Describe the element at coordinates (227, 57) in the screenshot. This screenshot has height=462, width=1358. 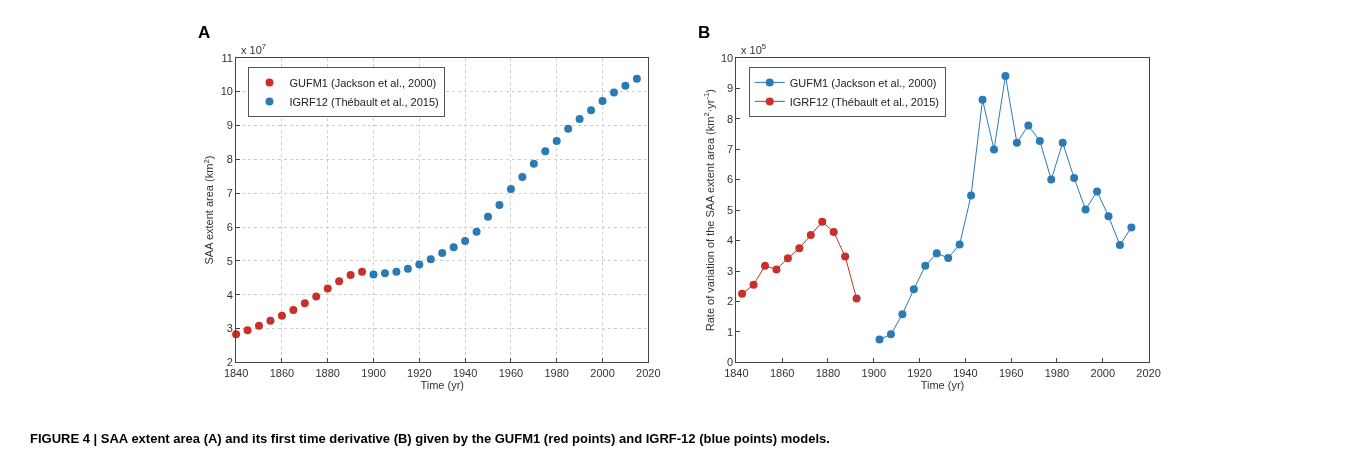
I see `y-tick-label: 11` at that location.